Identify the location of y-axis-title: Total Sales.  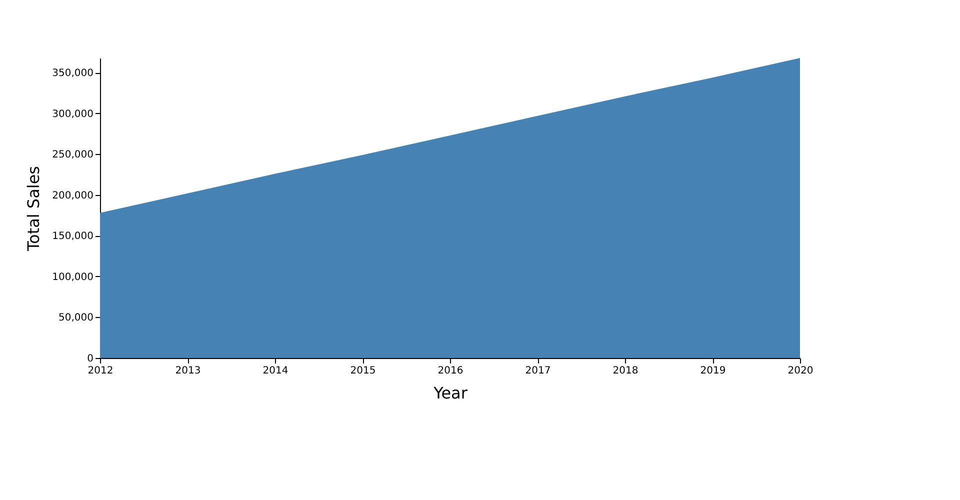
(34, 209).